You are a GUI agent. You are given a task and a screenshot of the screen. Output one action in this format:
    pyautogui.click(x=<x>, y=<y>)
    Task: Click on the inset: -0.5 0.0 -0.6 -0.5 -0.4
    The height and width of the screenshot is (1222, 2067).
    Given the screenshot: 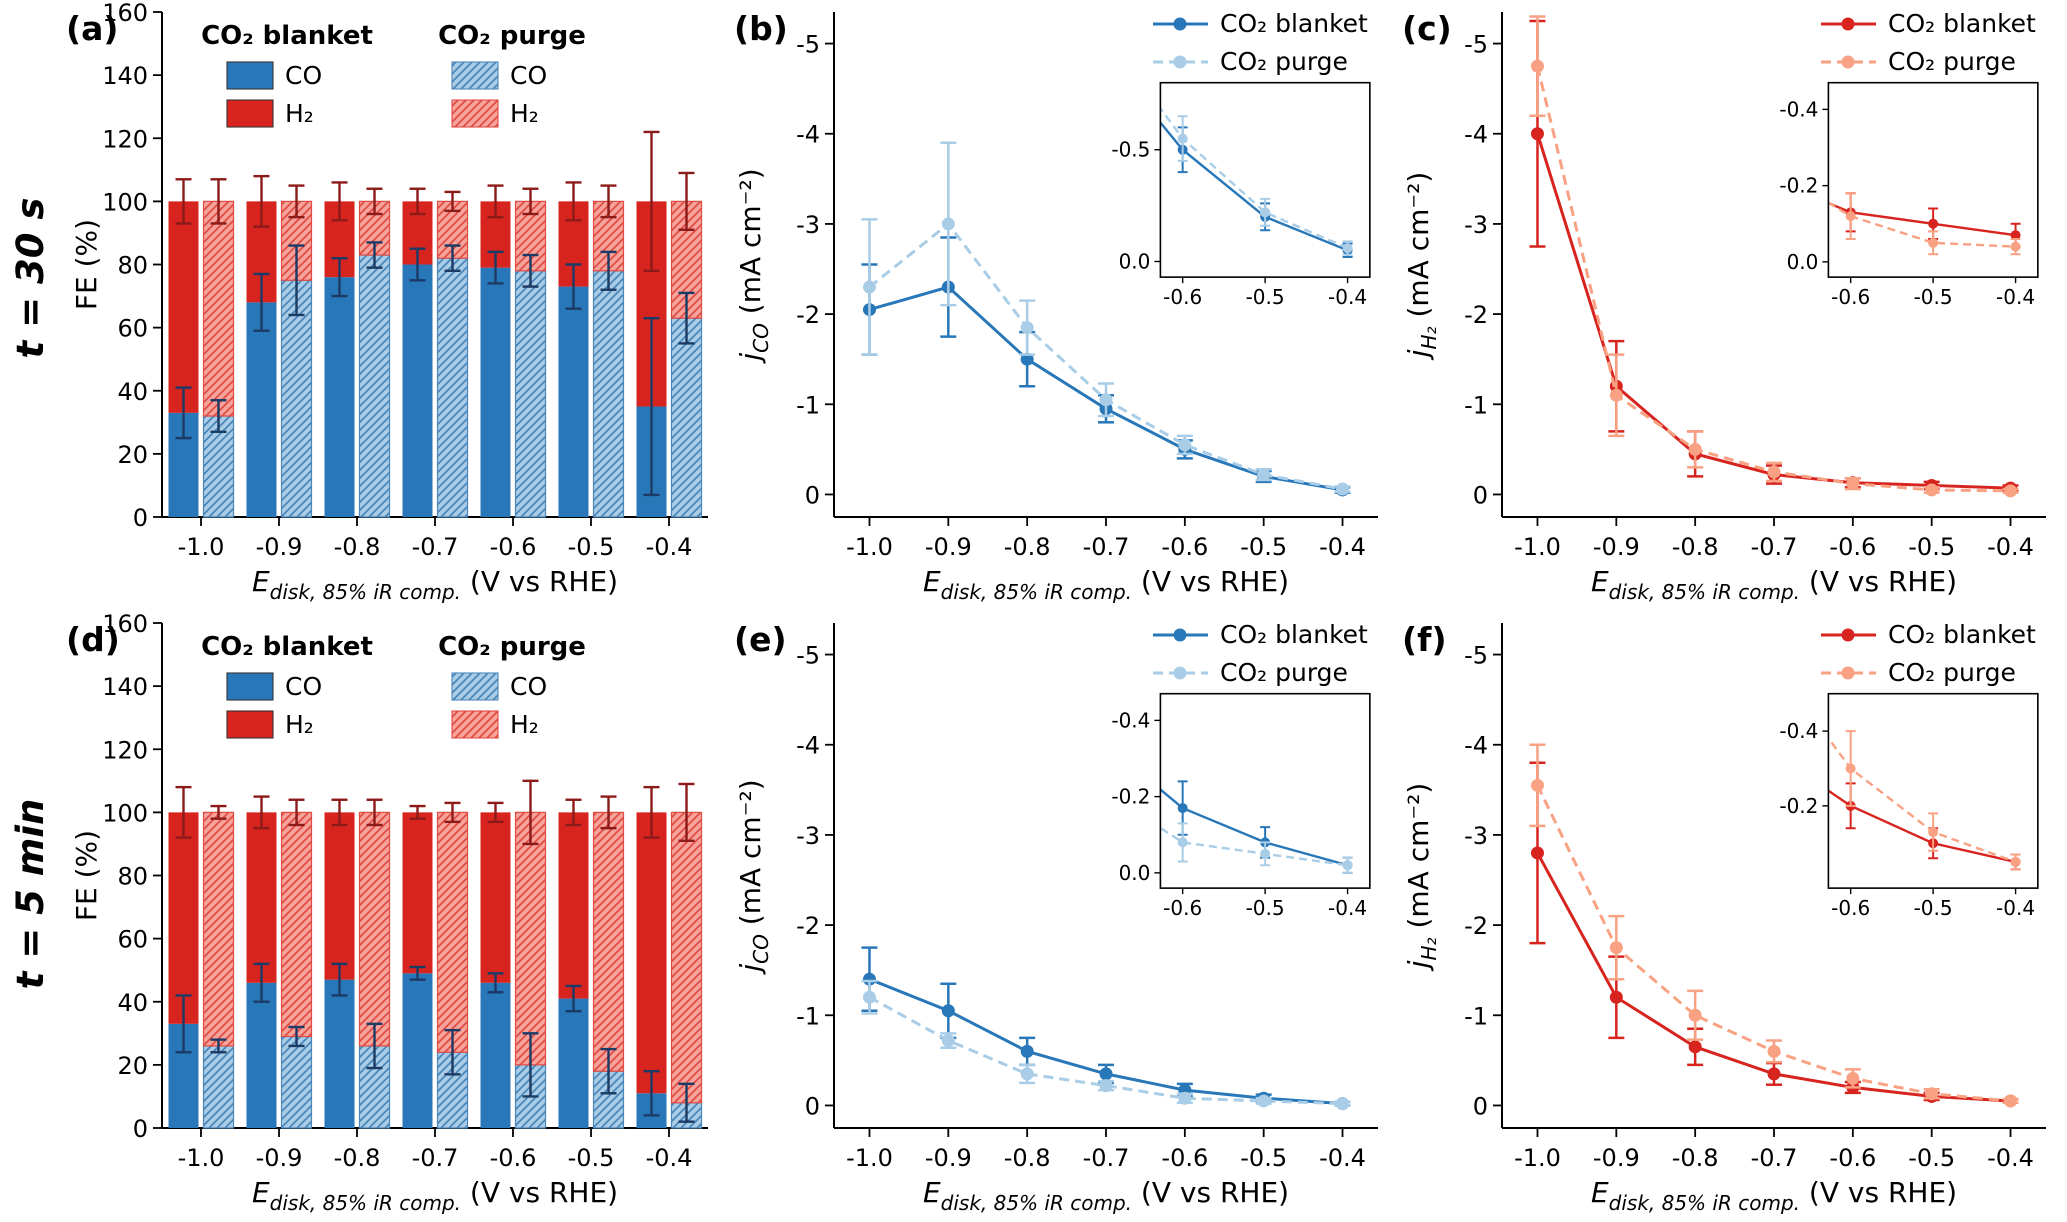 What is the action you would take?
    pyautogui.click(x=1241, y=195)
    